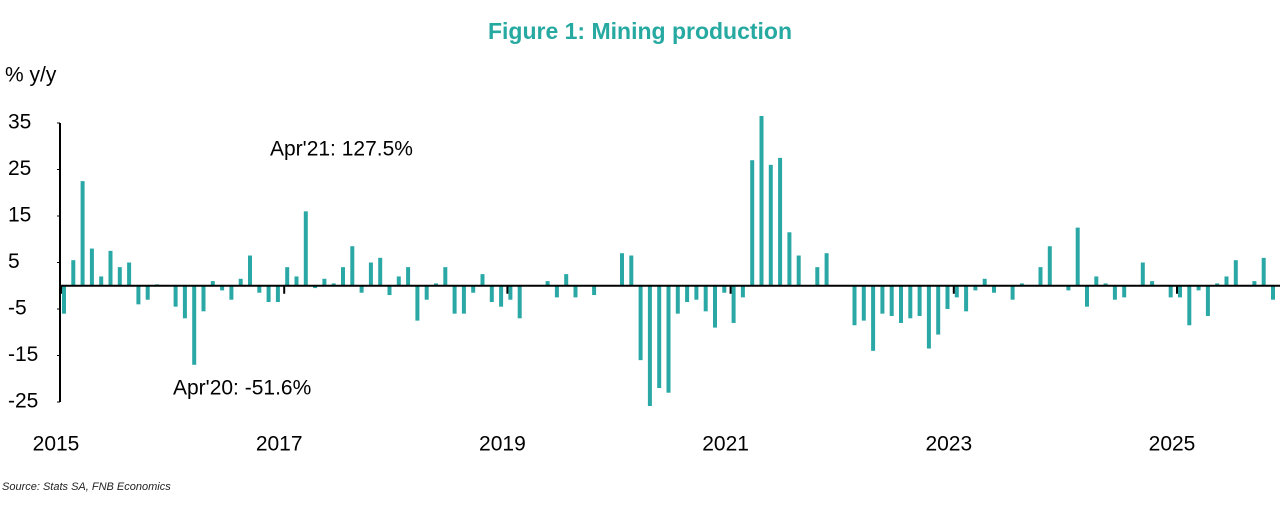 Image resolution: width=1280 pixels, height=520 pixels. What do you see at coordinates (19, 122) in the screenshot?
I see `y-tick-label: 35` at bounding box center [19, 122].